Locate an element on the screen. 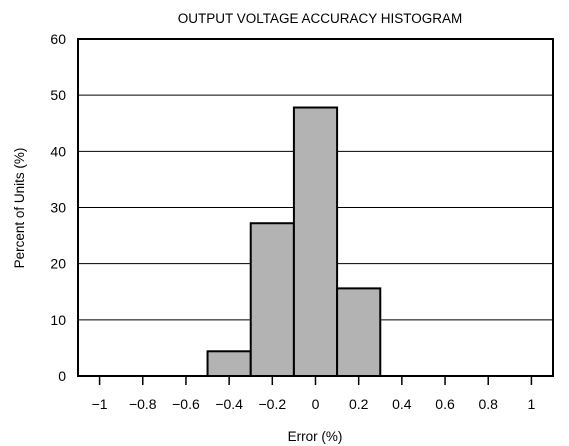  x-tick-label: 0.6 is located at coordinates (445, 404).